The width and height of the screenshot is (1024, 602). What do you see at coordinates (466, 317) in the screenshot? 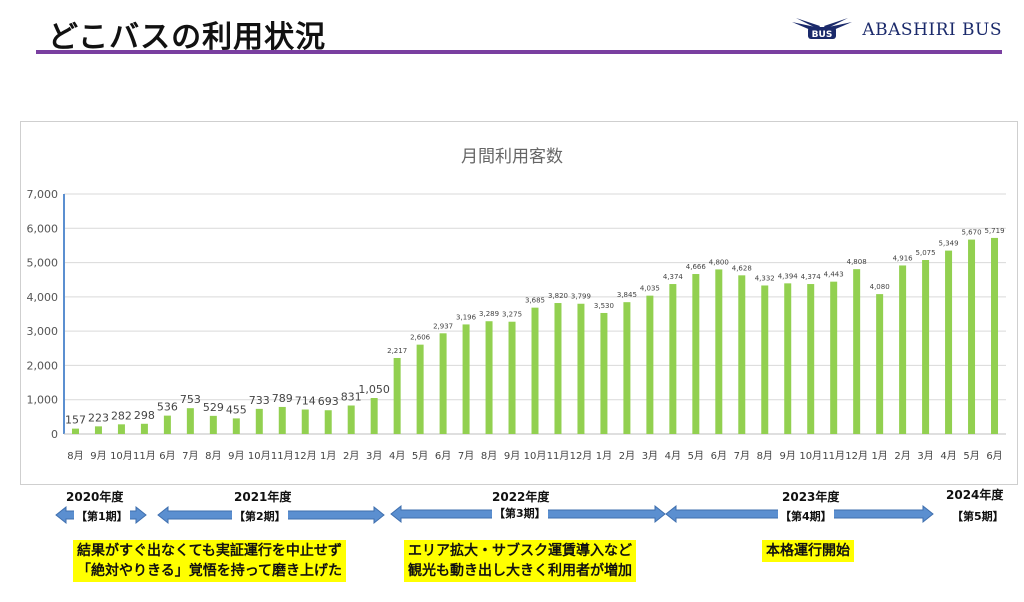
I see `data-label: 3,196` at bounding box center [466, 317].